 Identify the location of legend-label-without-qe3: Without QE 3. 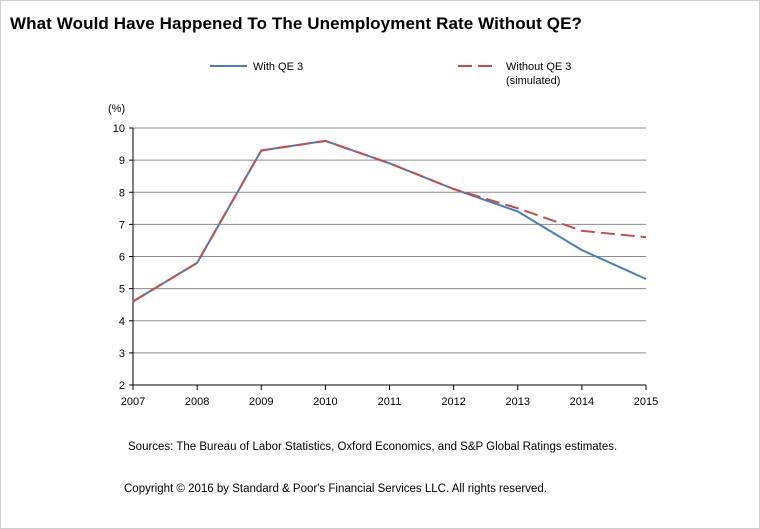
(538, 67).